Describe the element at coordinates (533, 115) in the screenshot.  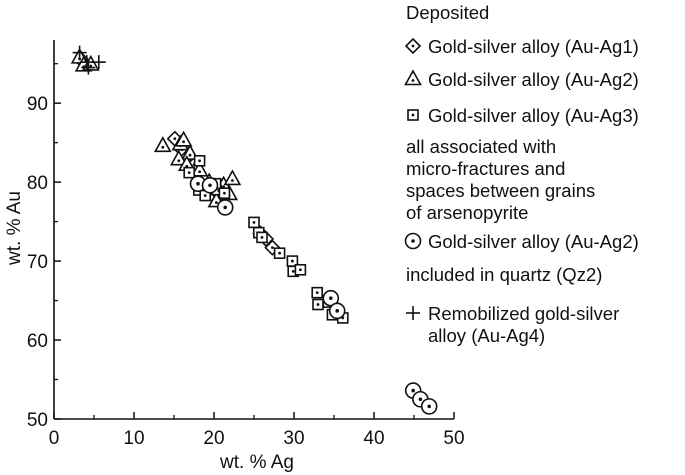
I see `legend-label-au-ag3: Gold-silver alloy (Au-Ag3)` at that location.